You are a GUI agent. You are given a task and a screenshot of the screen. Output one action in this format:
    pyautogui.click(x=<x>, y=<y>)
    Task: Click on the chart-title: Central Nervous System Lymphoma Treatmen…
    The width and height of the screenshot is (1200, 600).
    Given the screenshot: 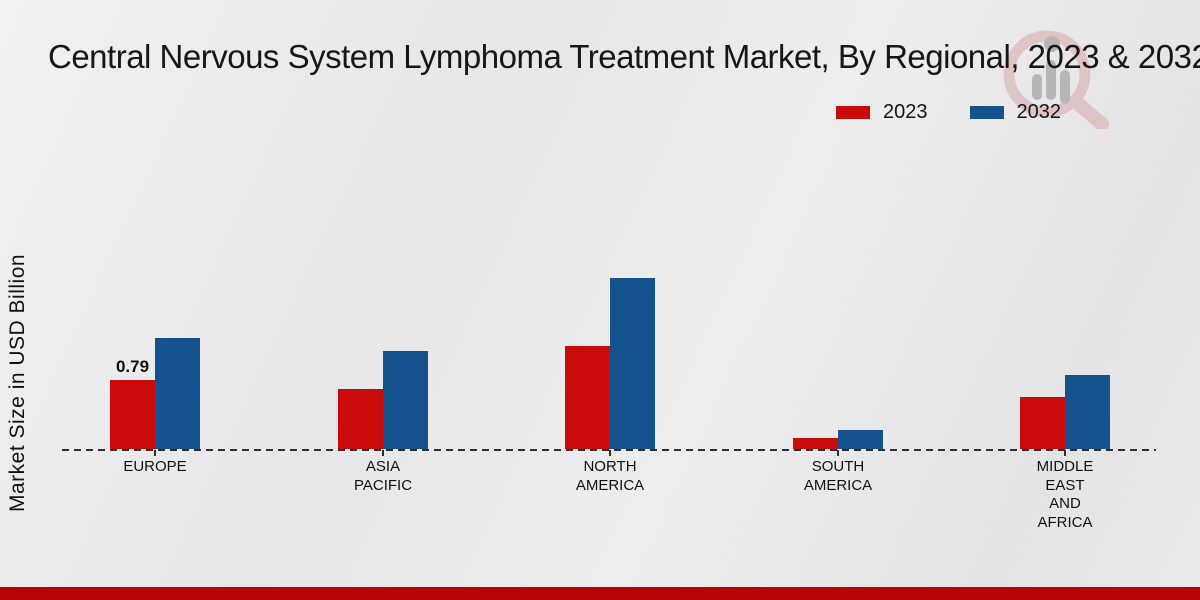 What is the action you would take?
    pyautogui.click(x=624, y=56)
    